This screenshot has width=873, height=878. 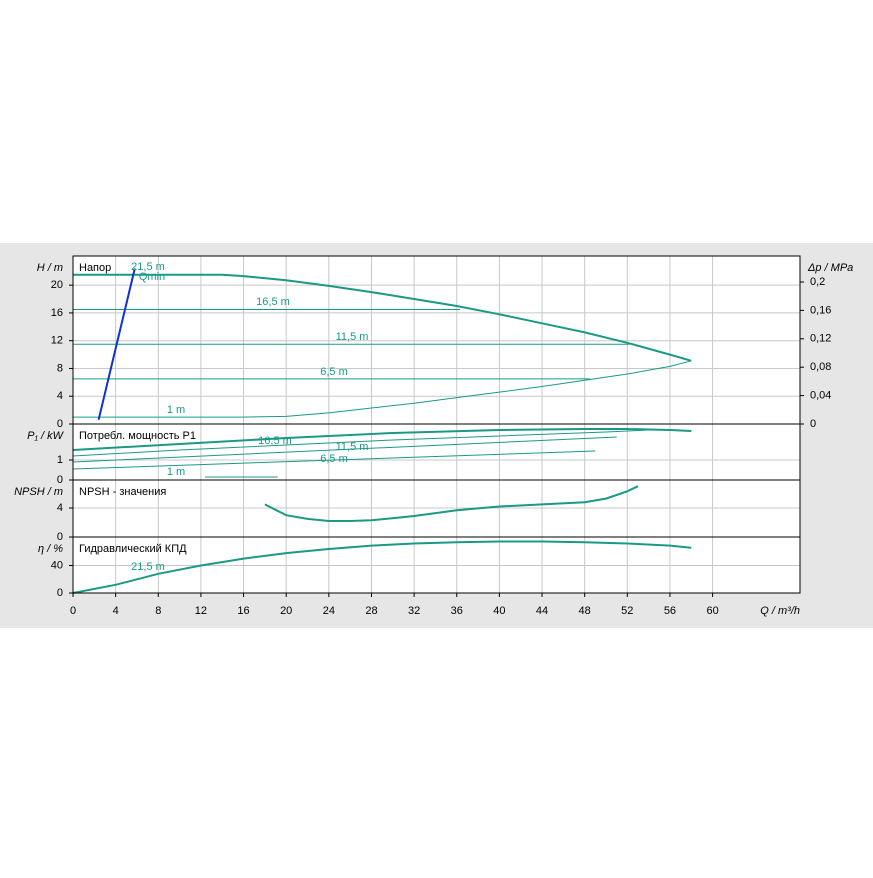 I want to click on y2-tick-label: 0,16, so click(x=820, y=310).